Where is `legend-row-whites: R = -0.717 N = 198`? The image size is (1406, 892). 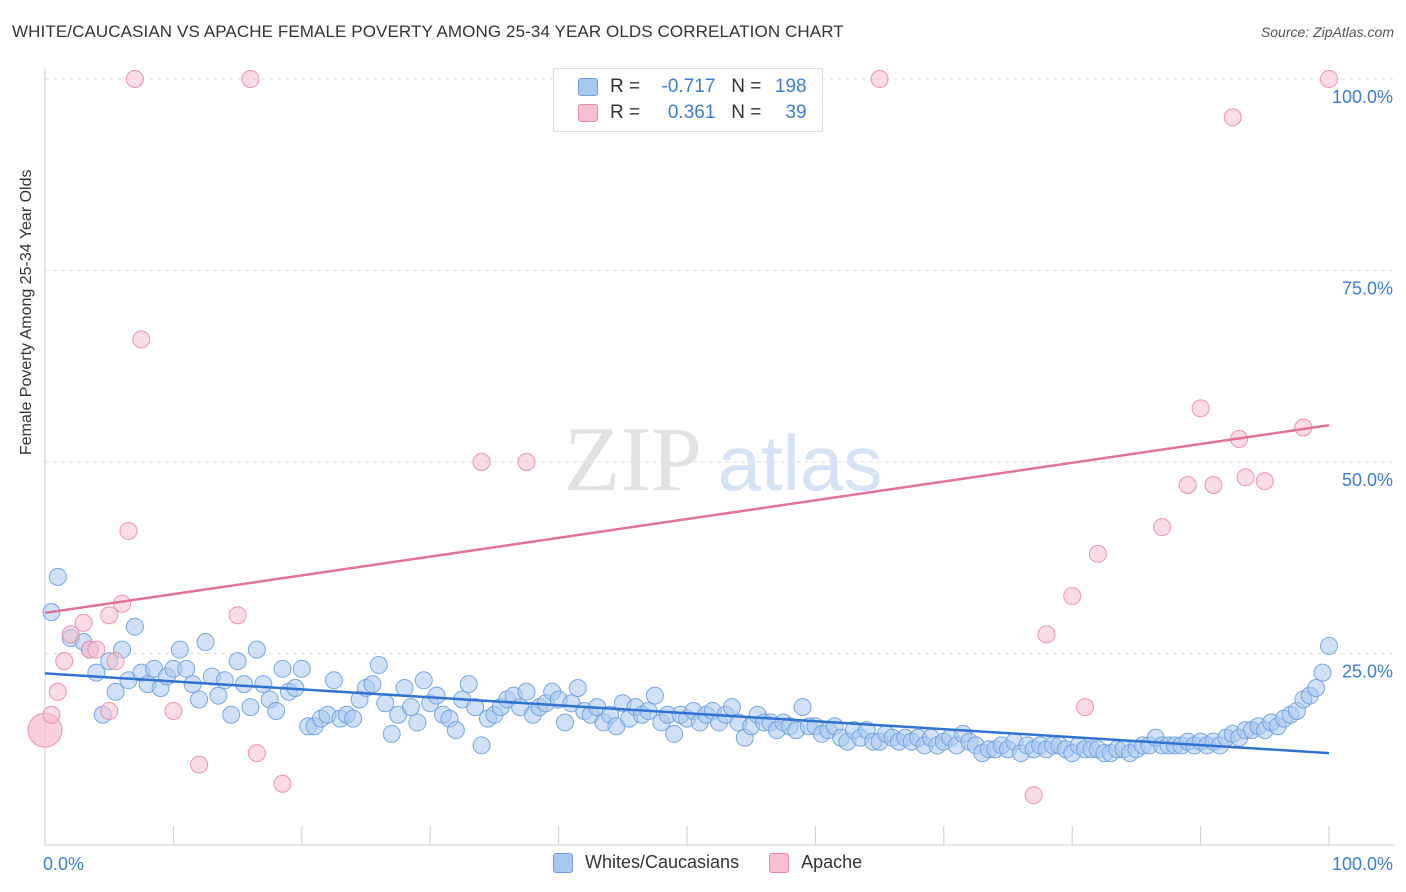 legend-row-whites: R = -0.717 N = 198 is located at coordinates (692, 87).